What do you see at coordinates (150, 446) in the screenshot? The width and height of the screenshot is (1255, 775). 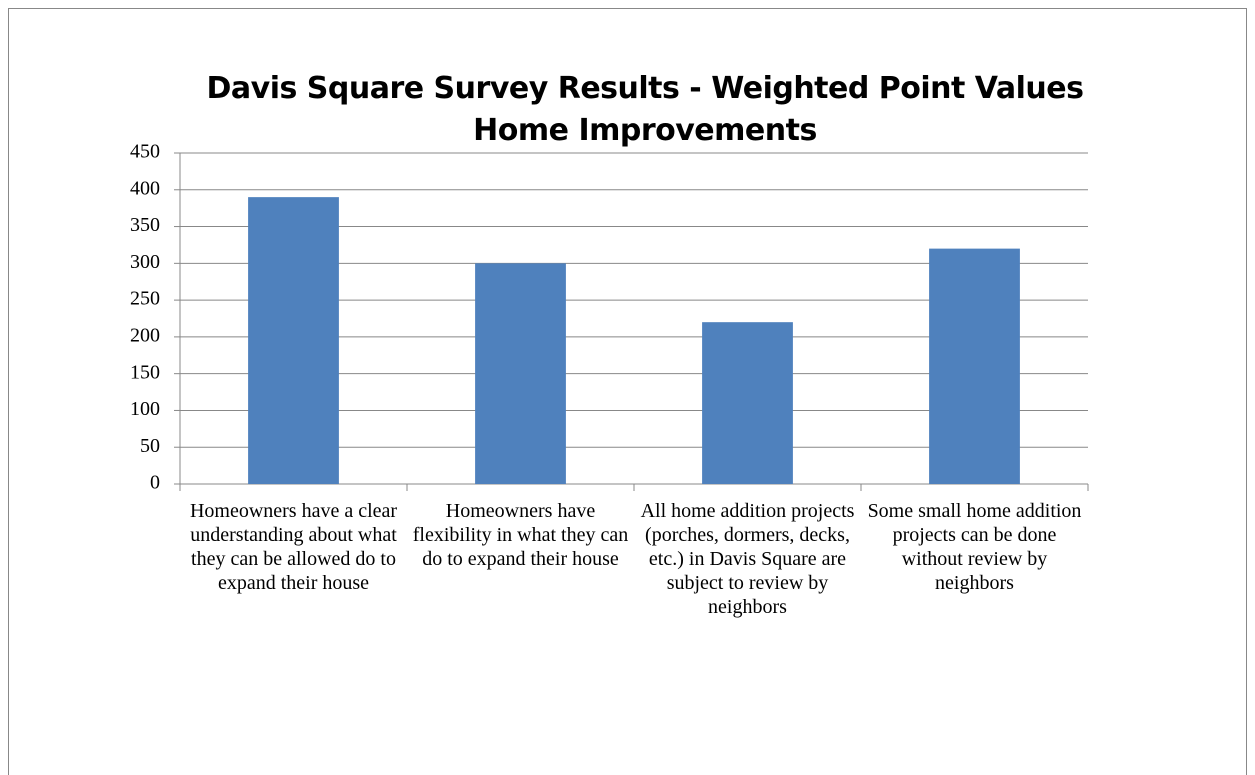 I see `y-tick-label: 50` at bounding box center [150, 446].